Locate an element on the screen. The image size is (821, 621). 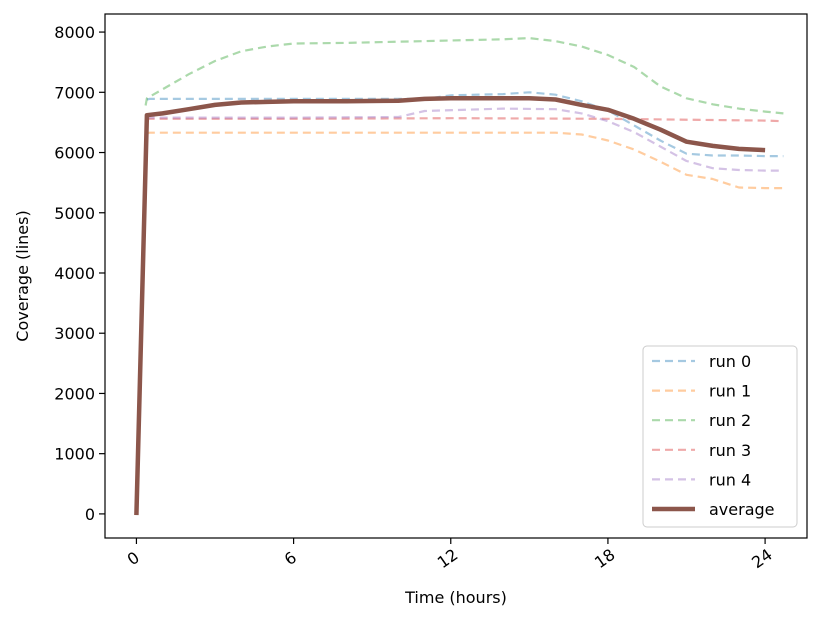
legend: run 0 run 1 run 2 run 3 run 4 average is located at coordinates (720, 436).